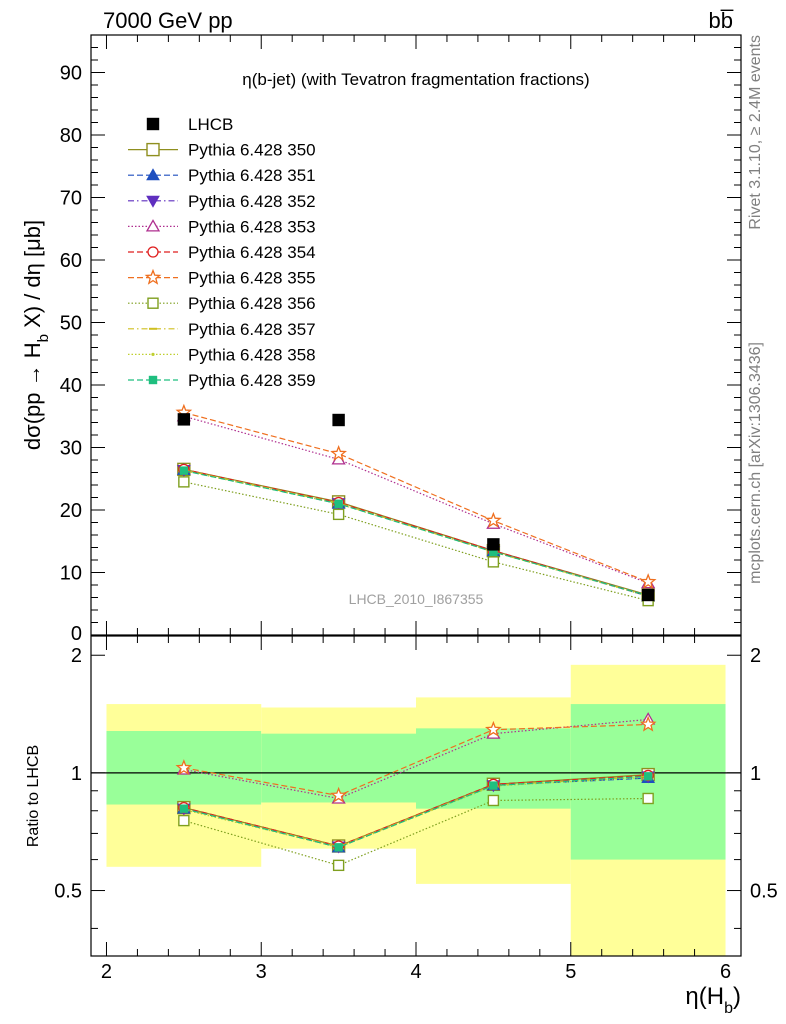  I want to click on legend-label: LHCB, so click(210, 124).